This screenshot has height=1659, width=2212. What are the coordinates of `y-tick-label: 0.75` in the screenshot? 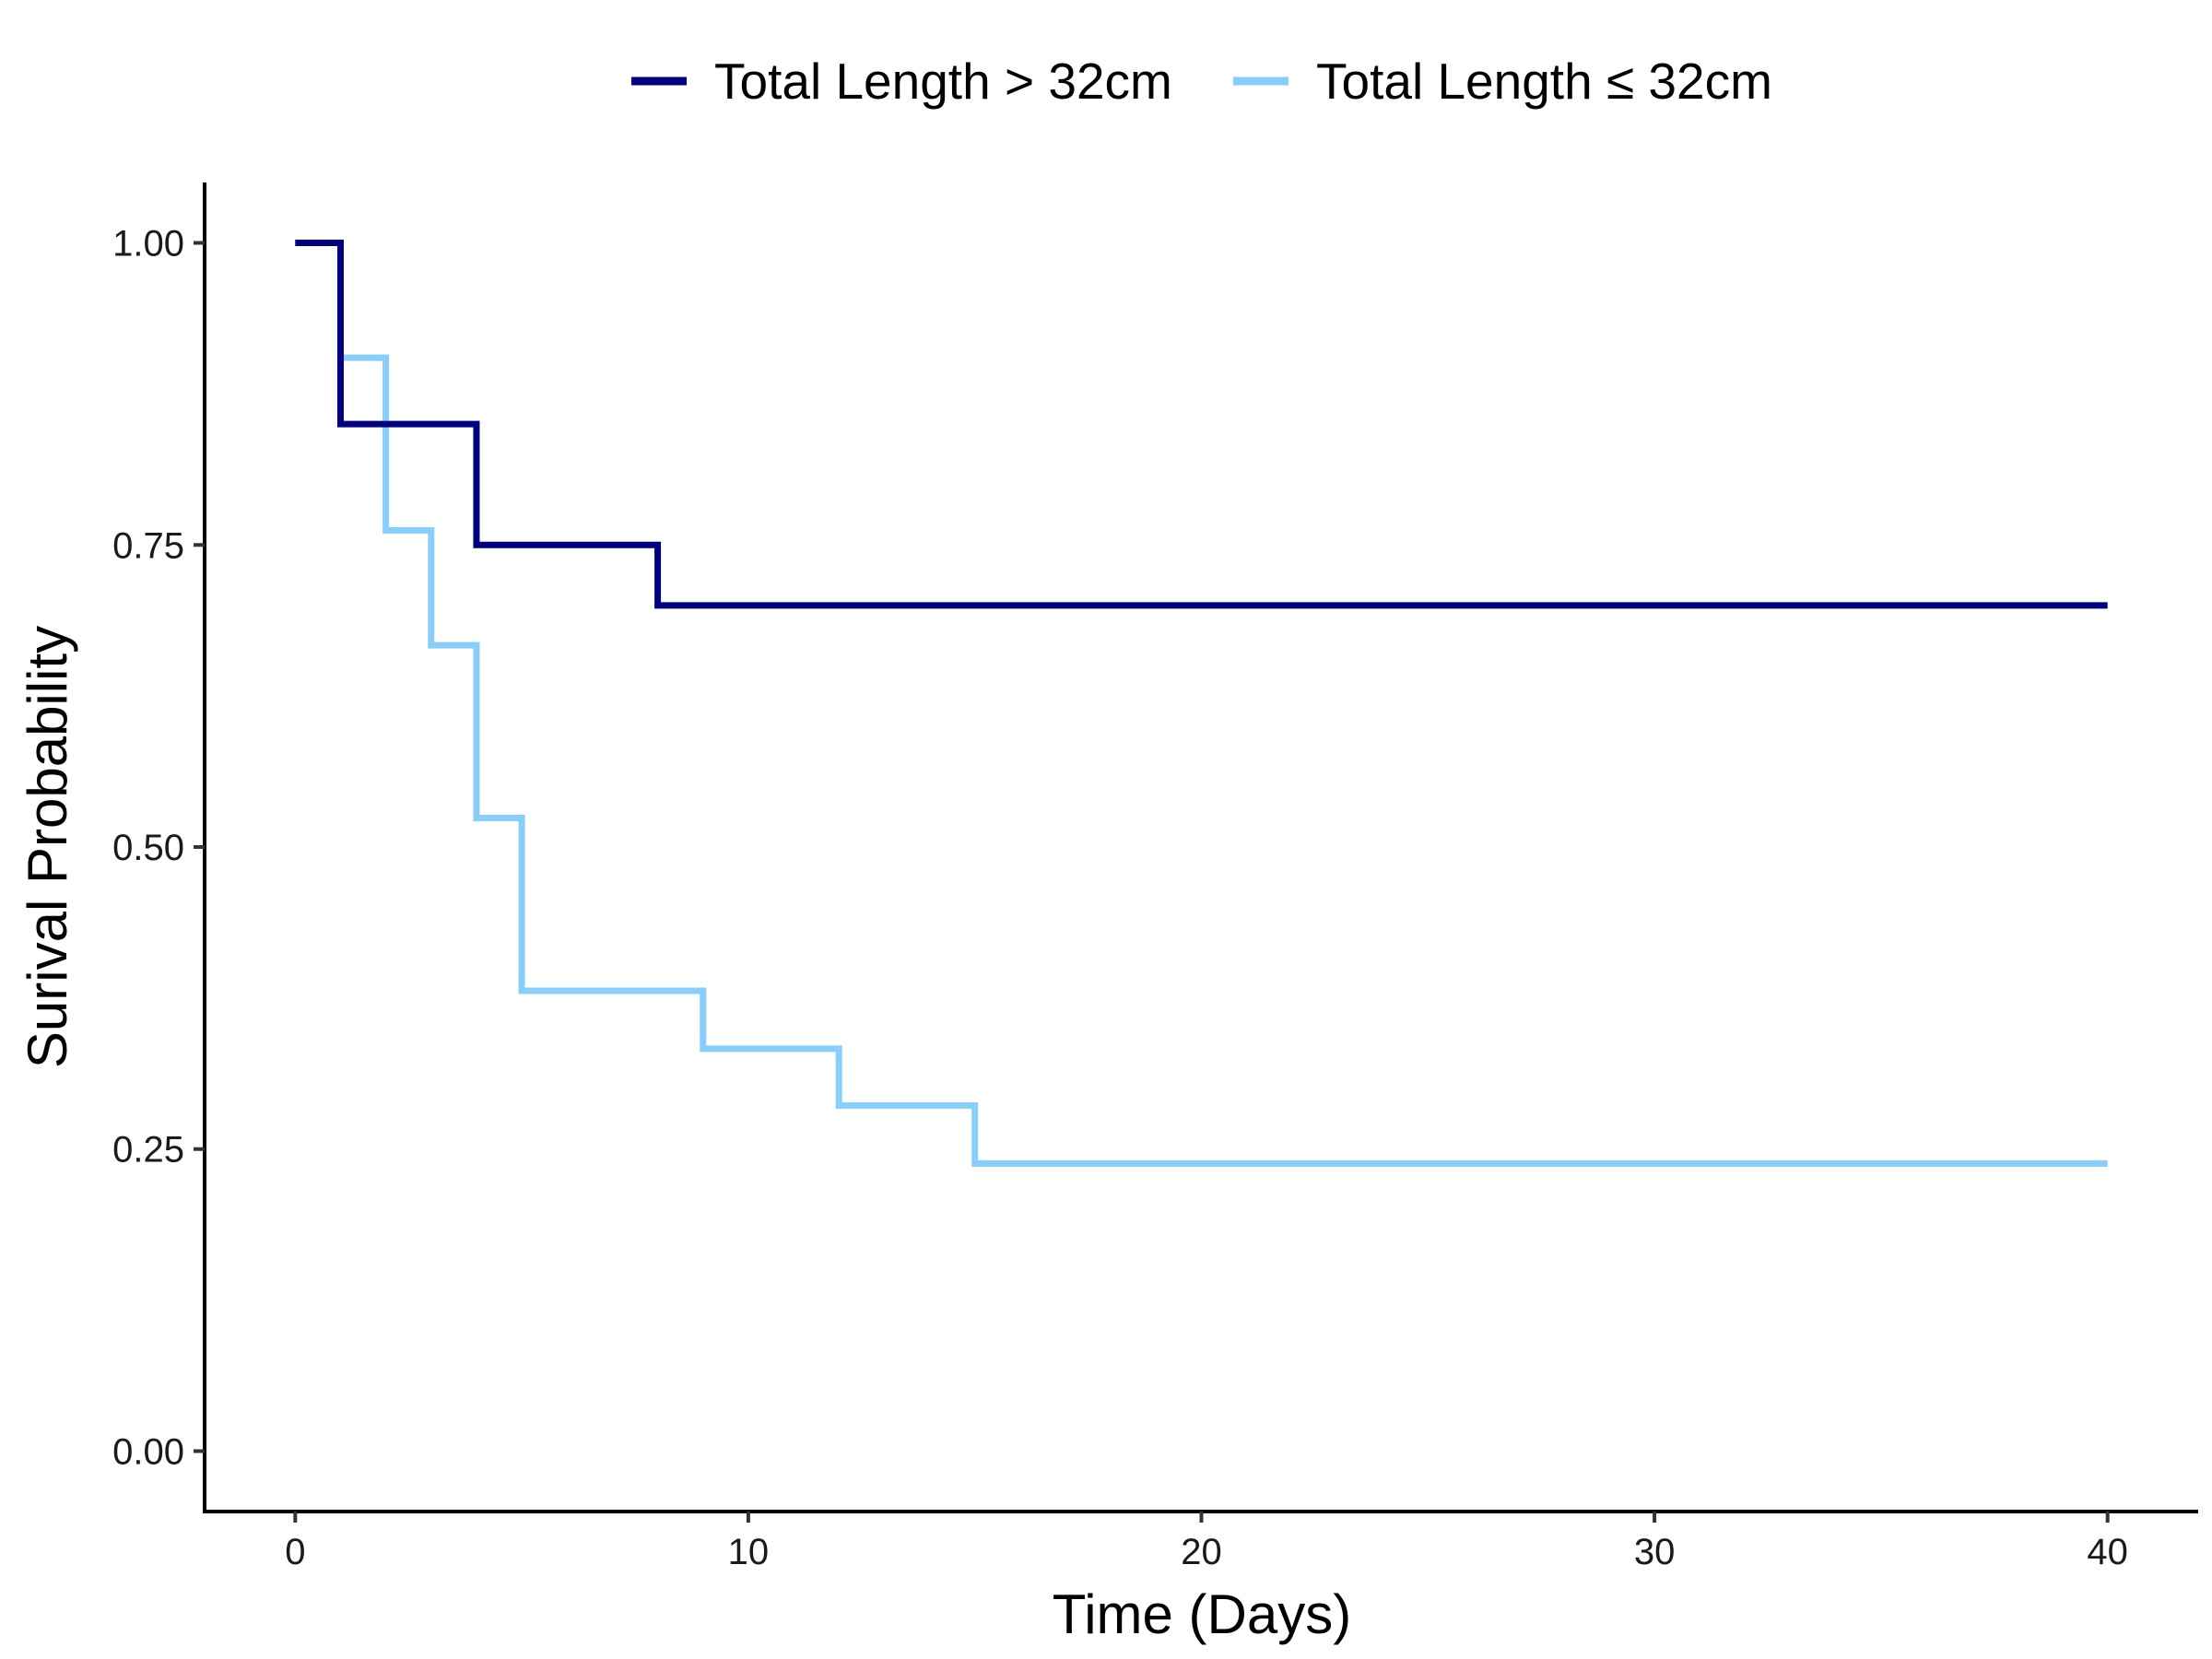 It's located at (148, 545).